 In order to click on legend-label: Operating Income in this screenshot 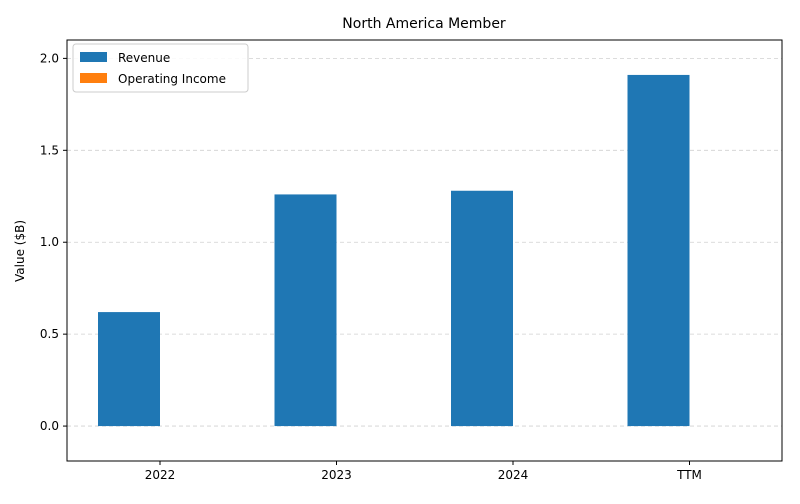, I will do `click(172, 79)`.